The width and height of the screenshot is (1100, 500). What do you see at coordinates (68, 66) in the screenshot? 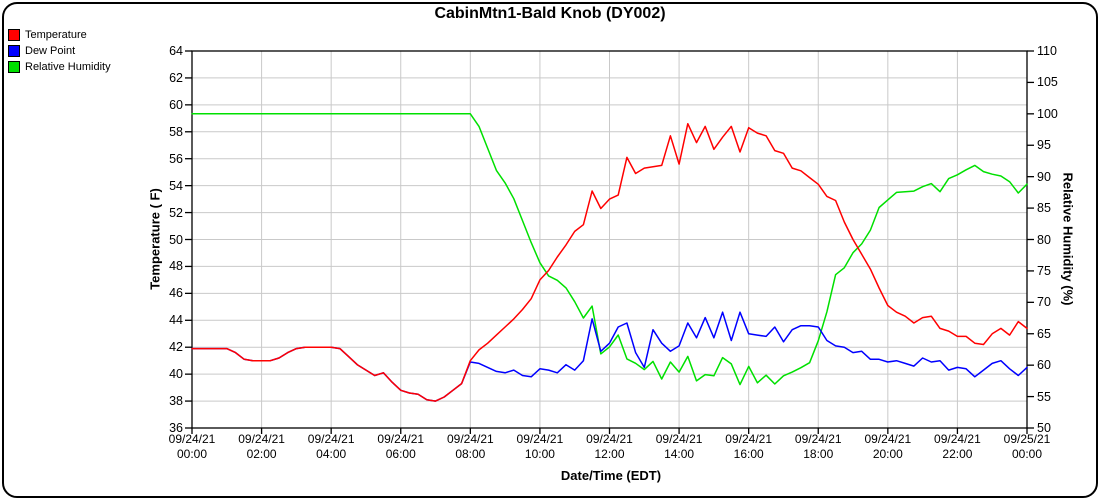
I see `legend-label: Relative Humidity` at bounding box center [68, 66].